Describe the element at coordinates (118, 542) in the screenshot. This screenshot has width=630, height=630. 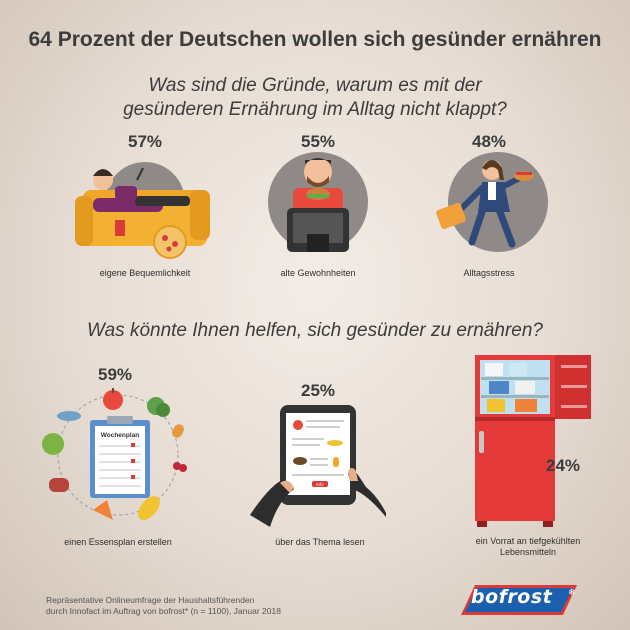
I see `helper-label-essensplan: einen Essensplan erstellen` at that location.